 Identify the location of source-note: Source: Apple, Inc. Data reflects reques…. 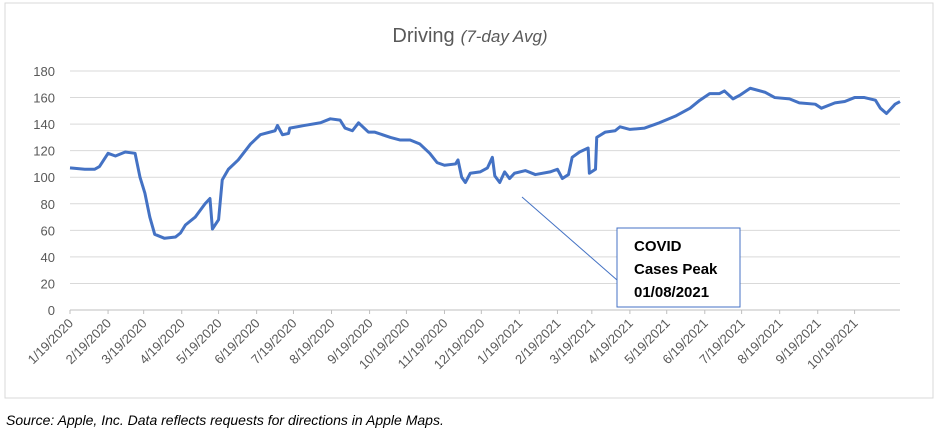
(225, 420).